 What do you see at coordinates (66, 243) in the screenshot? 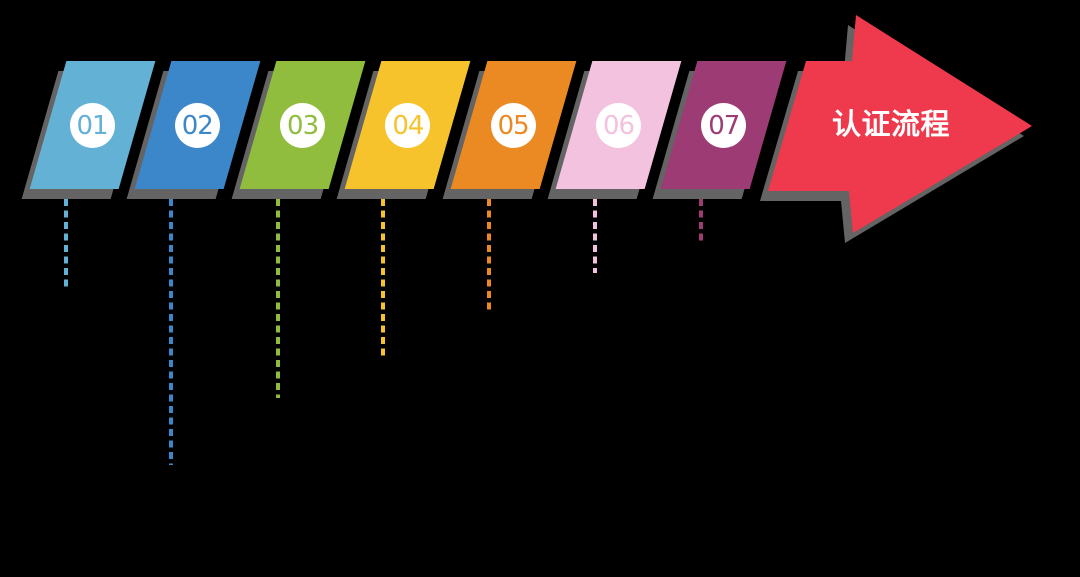
I see `step-1-connector-line` at bounding box center [66, 243].